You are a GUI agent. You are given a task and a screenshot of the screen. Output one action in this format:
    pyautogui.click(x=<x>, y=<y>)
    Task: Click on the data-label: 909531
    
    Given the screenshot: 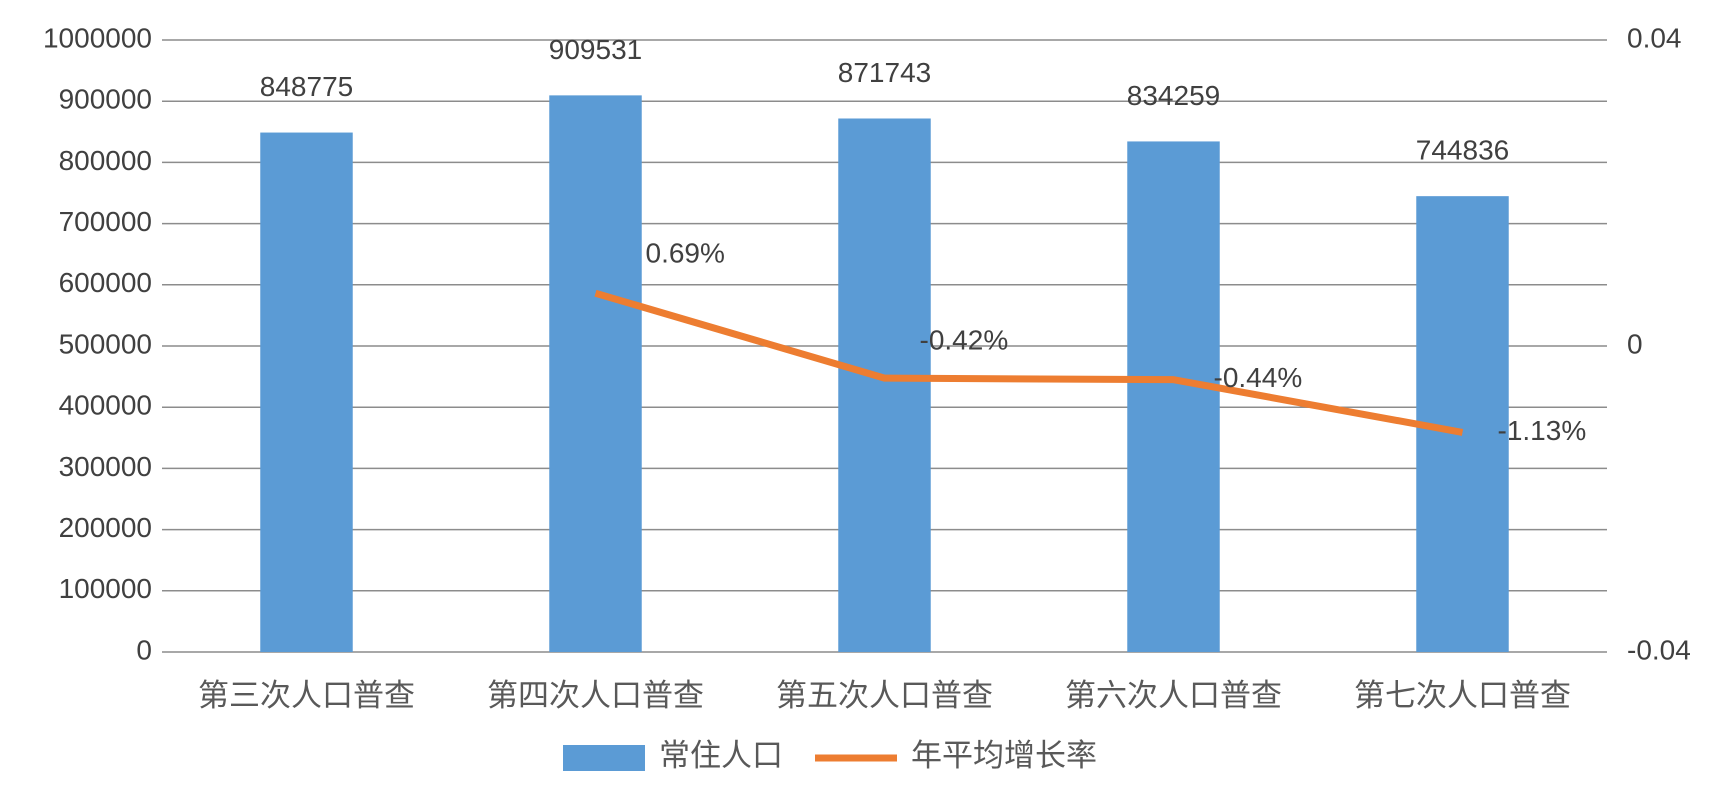 What is the action you would take?
    pyautogui.click(x=595, y=49)
    